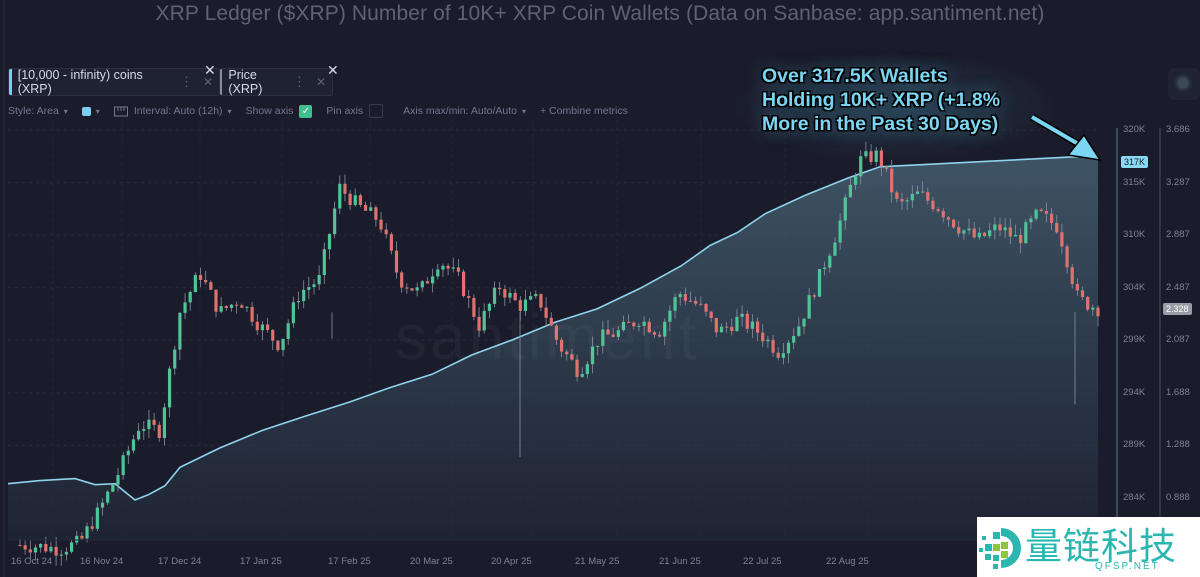 The width and height of the screenshot is (1200, 577). Describe the element at coordinates (102, 561) in the screenshot. I see `x-axis-tick: 16 Nov 24` at that location.